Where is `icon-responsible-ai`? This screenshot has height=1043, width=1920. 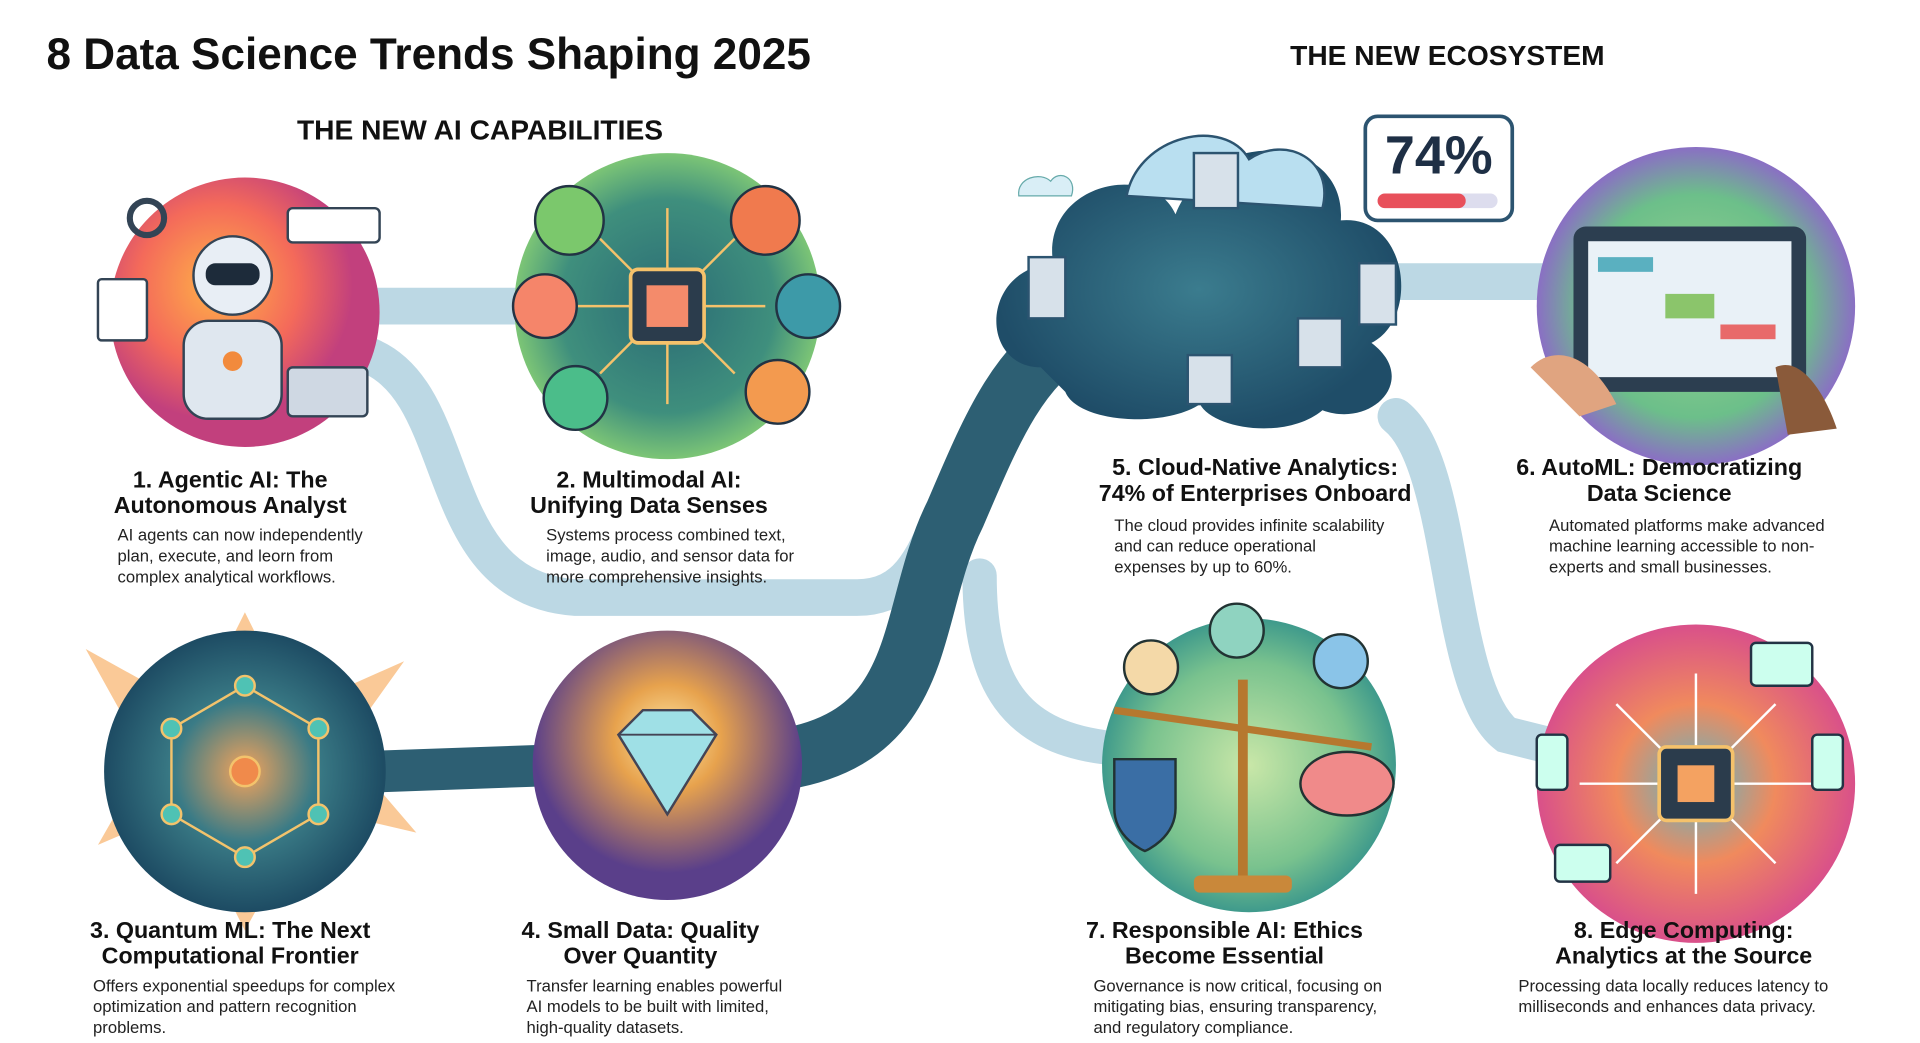 icon-responsible-ai is located at coordinates (1249, 757).